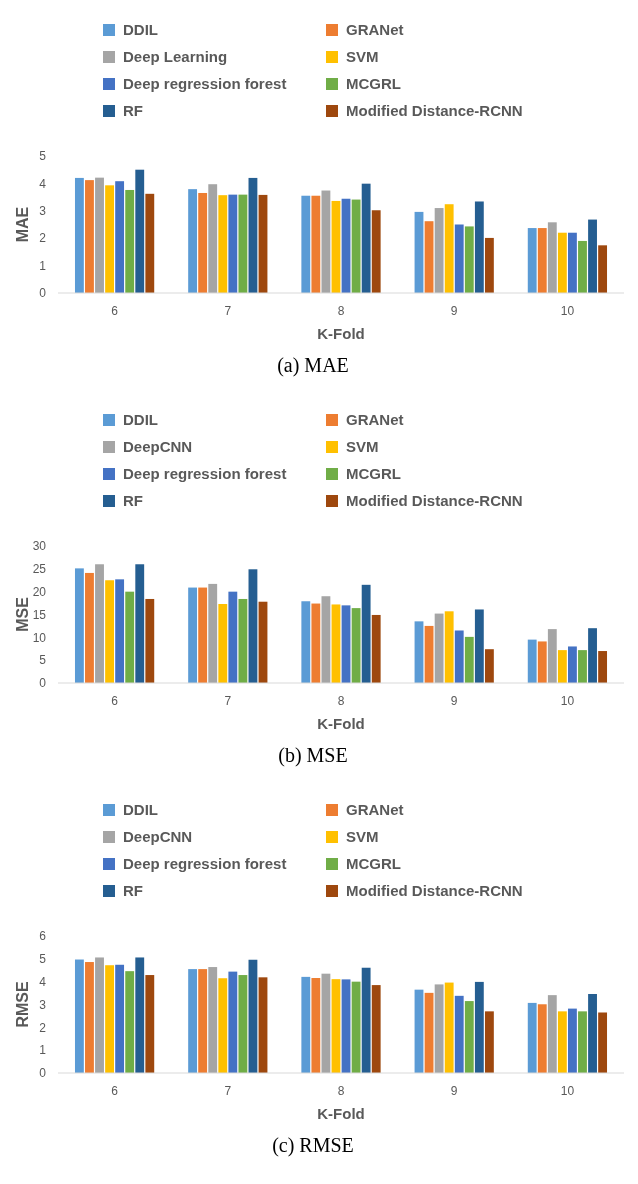 The height and width of the screenshot is (1184, 638). Describe the element at coordinates (39, 591) in the screenshot. I see `y-tick-label: 20` at that location.